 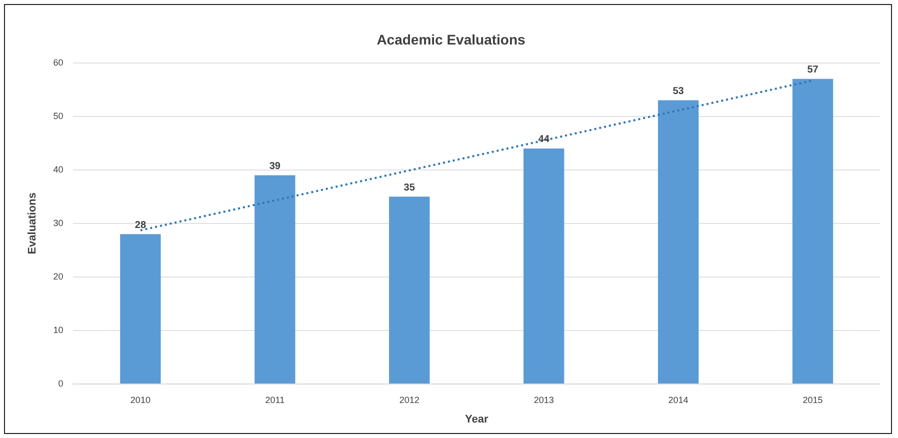 What do you see at coordinates (58, 62) in the screenshot?
I see `y-tick-label: 60` at bounding box center [58, 62].